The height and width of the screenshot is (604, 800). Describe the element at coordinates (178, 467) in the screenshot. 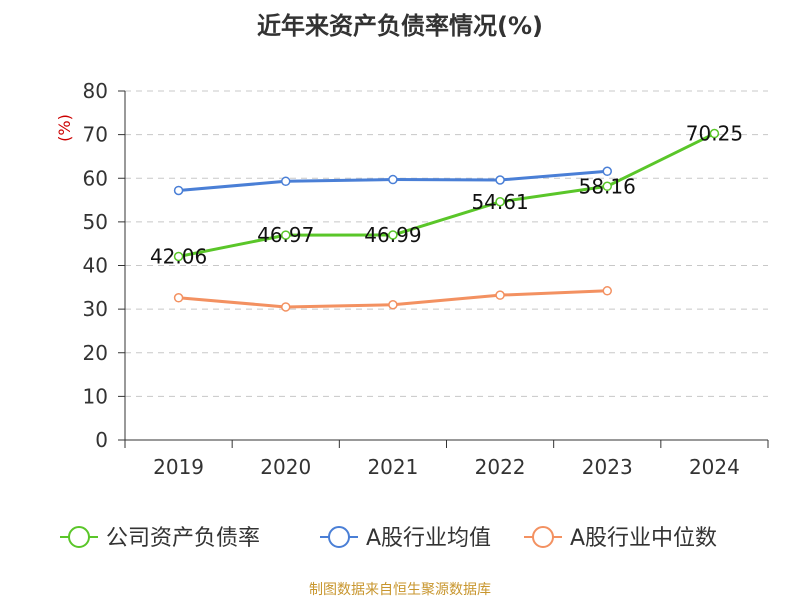

I see `x-tick-label: 2019` at that location.